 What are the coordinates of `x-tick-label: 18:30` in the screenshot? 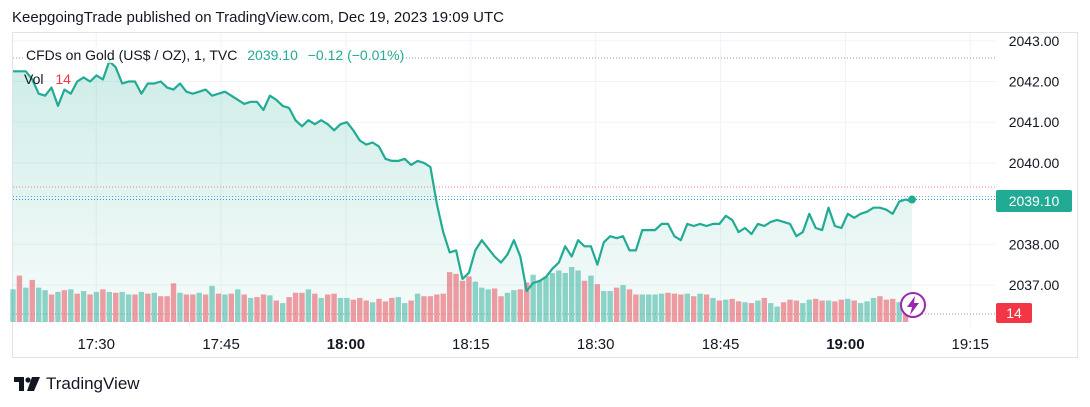 It's located at (596, 344).